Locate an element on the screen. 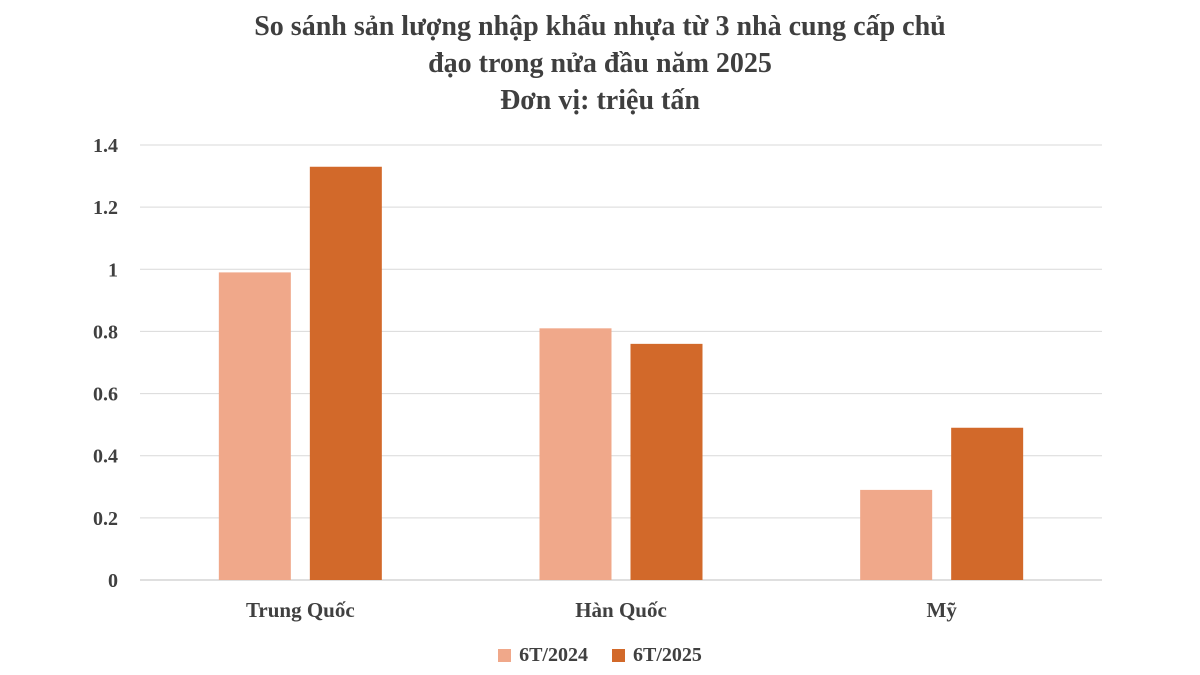 This screenshot has height=675, width=1200. legend-label-2025: 6T/2025 is located at coordinates (667, 655).